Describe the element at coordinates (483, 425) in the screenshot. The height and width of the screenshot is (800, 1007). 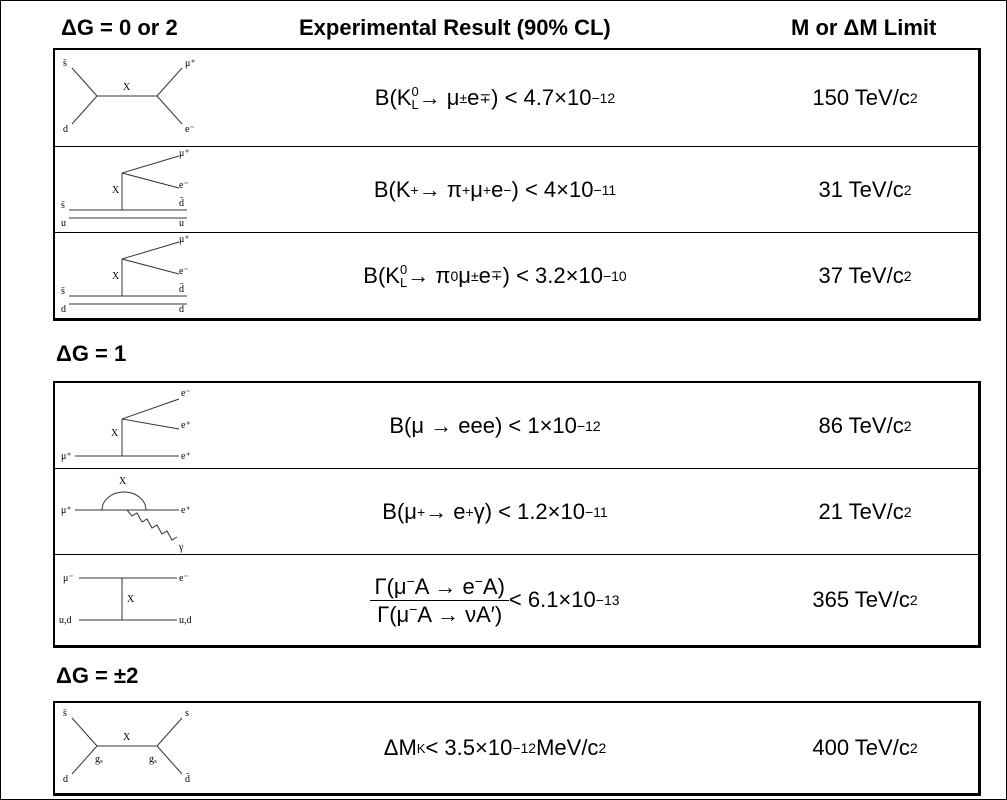
I see `formula-text: B(μ → eee) < 1×10` at that location.